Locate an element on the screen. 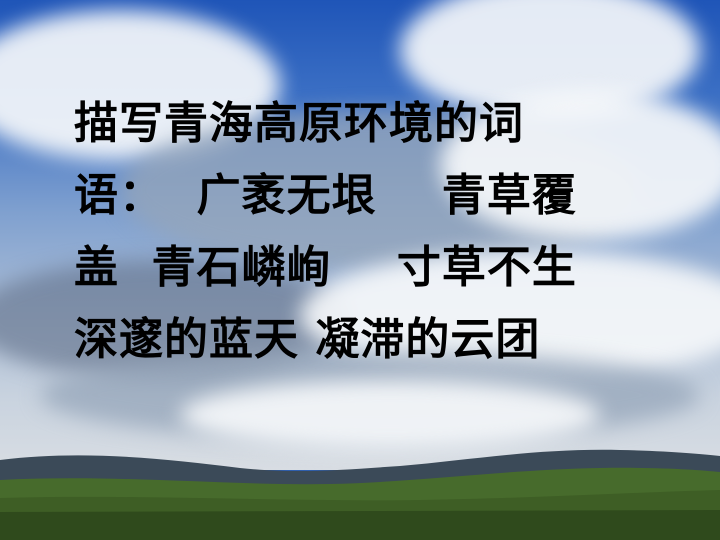 The image size is (720, 540). text-line: 盖 青石嶙峋 寸草不生 is located at coordinates (325, 267).